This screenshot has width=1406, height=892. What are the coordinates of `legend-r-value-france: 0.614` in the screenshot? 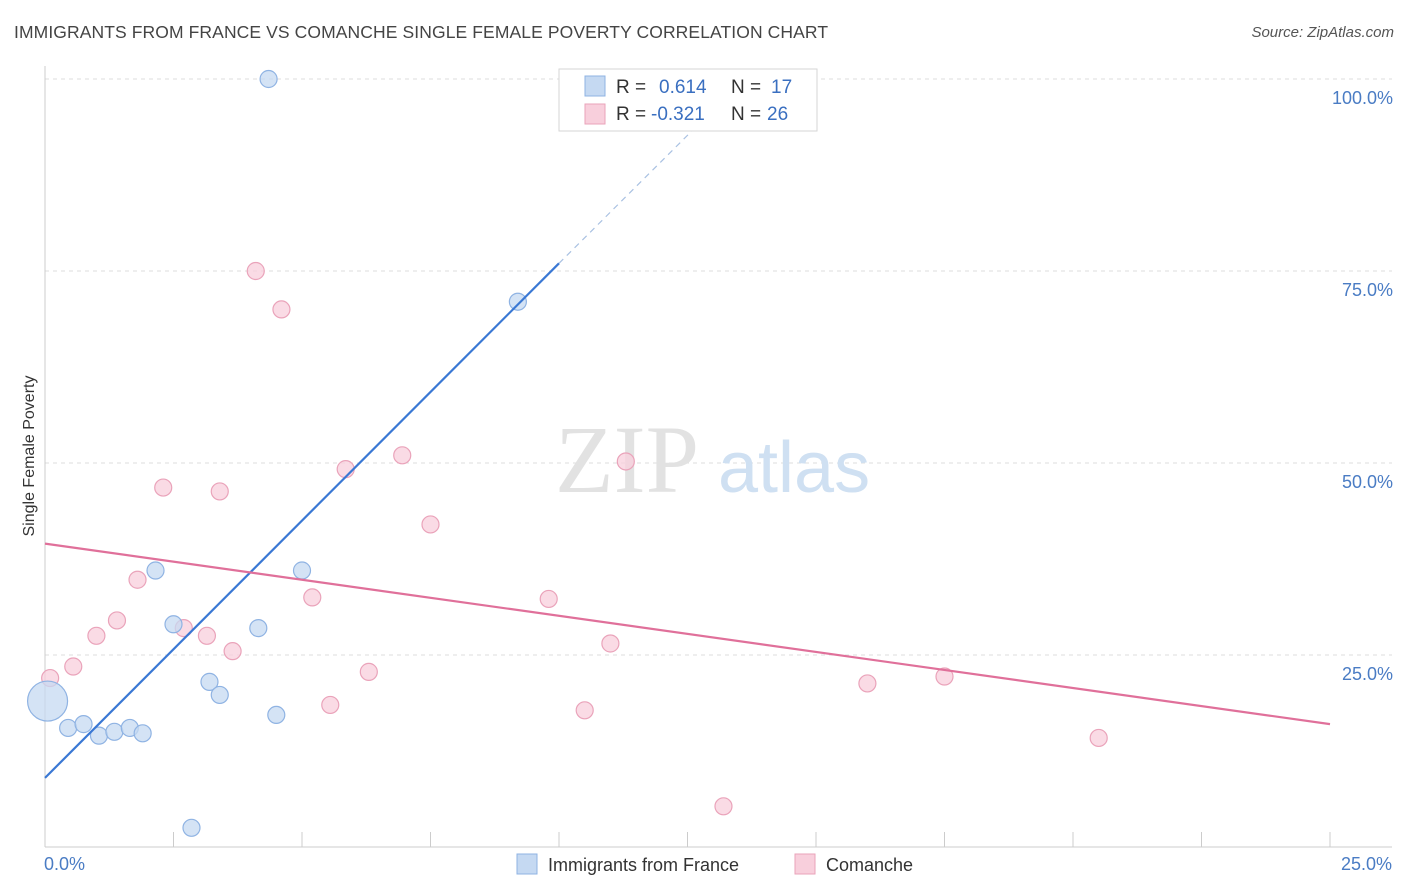 It's located at (683, 87).